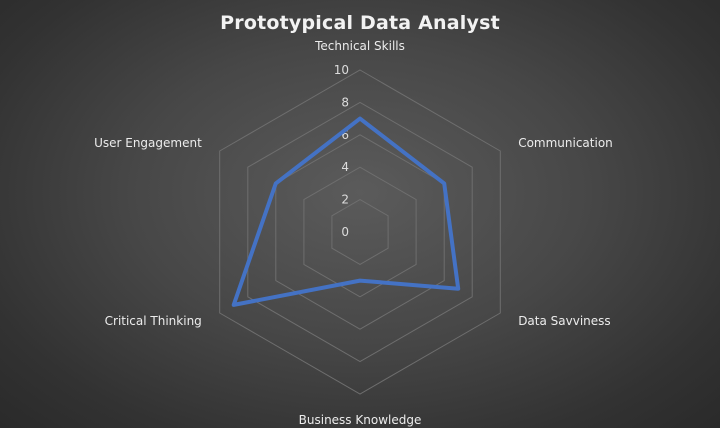  What do you see at coordinates (565, 143) in the screenshot?
I see `category-label-1: Communication` at bounding box center [565, 143].